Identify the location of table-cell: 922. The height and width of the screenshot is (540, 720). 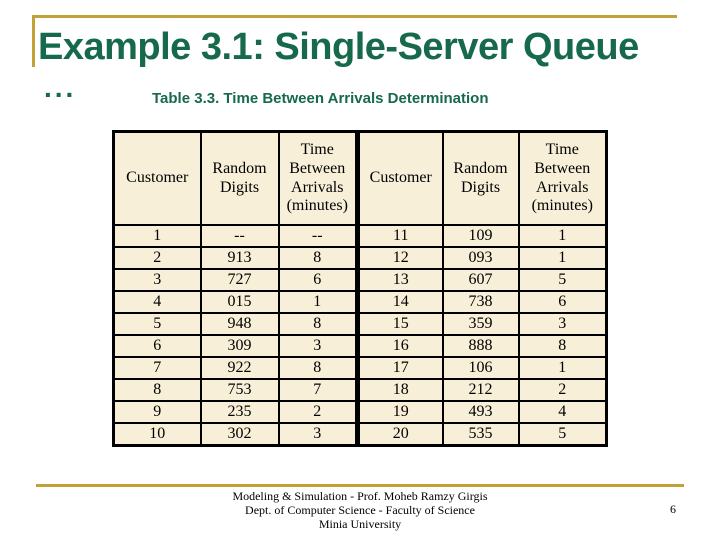
(239, 368).